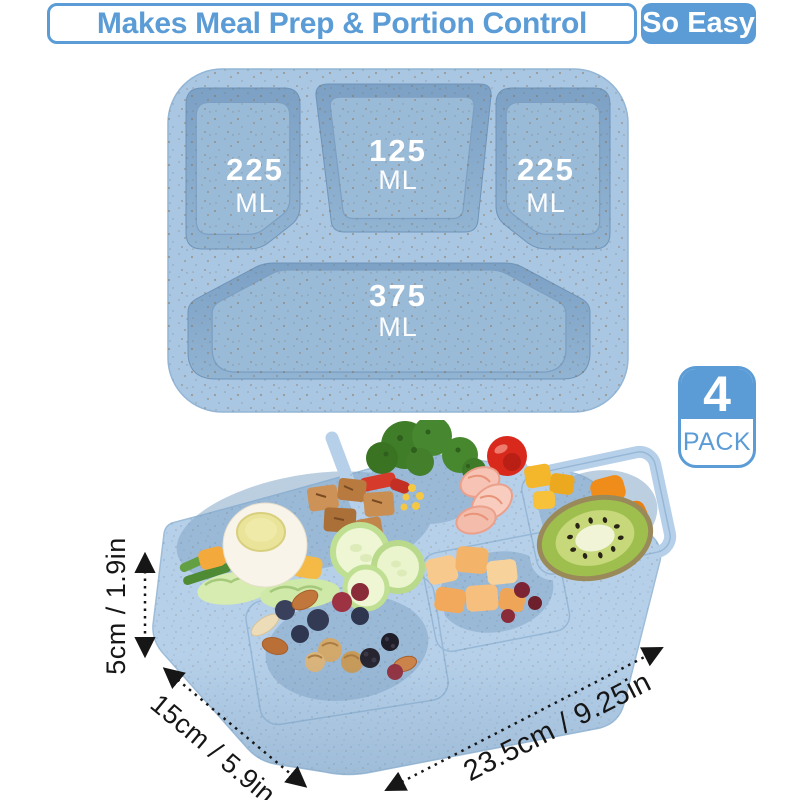 The height and width of the screenshot is (800, 800). Describe the element at coordinates (507, 456) in the screenshot. I see `food-cherry-tomato` at that location.